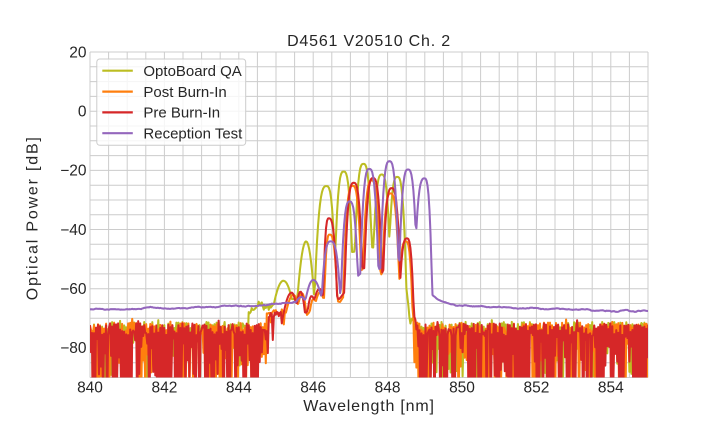 The image size is (720, 437). What do you see at coordinates (73, 171) in the screenshot?
I see `svg-text: −20` at bounding box center [73, 171].